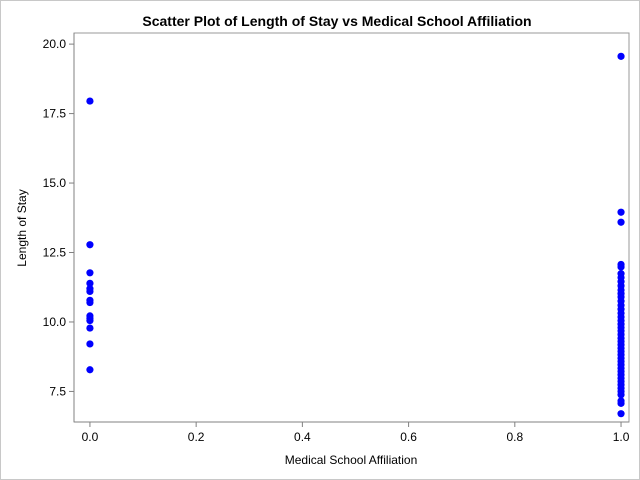 The image size is (640, 480). What do you see at coordinates (196, 437) in the screenshot?
I see `x-tick-label: 0.2` at bounding box center [196, 437].